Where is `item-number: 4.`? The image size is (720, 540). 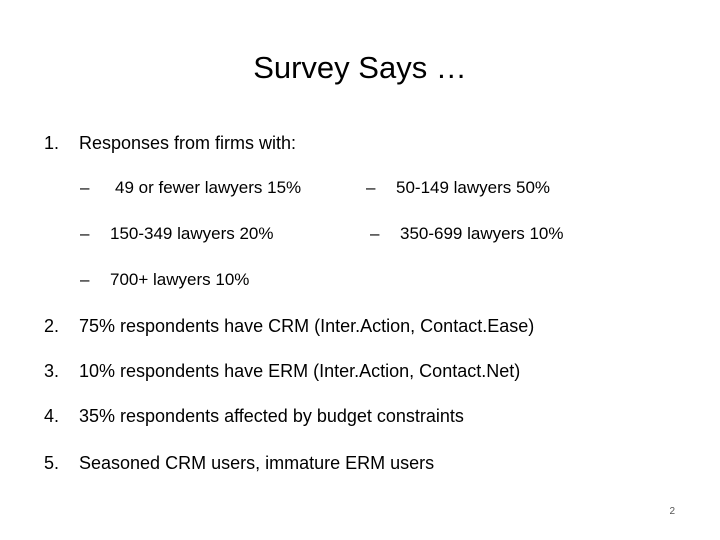
item-number: 4. is located at coordinates (52, 416).